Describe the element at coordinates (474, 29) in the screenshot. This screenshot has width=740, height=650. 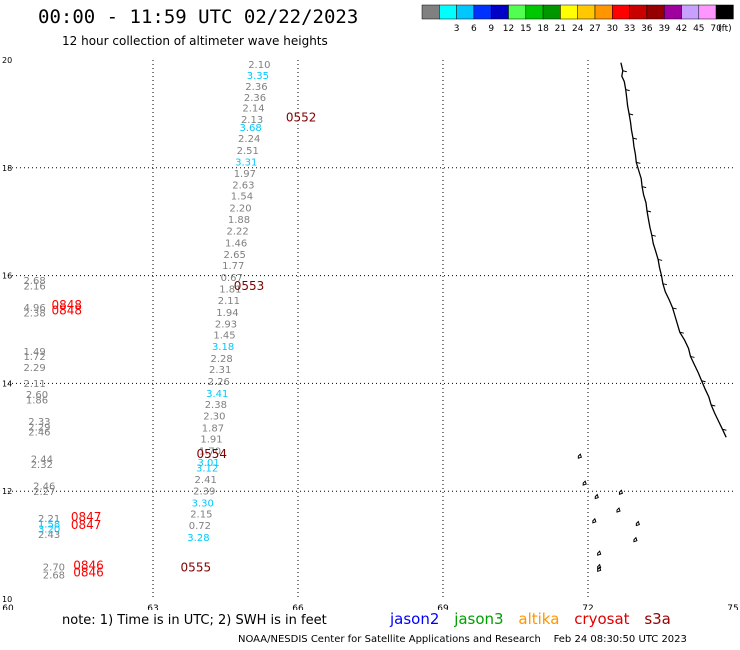
I see `legend-label: 6` at that location.